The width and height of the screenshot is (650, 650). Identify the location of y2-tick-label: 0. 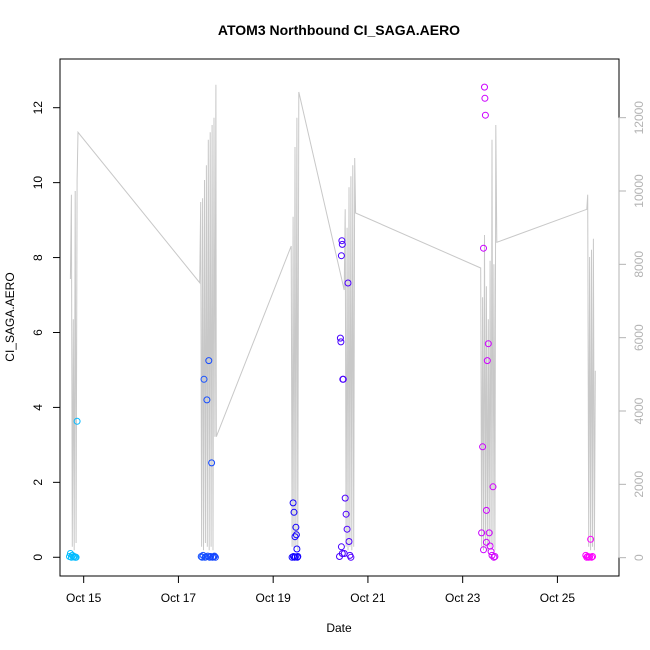
(639, 557).